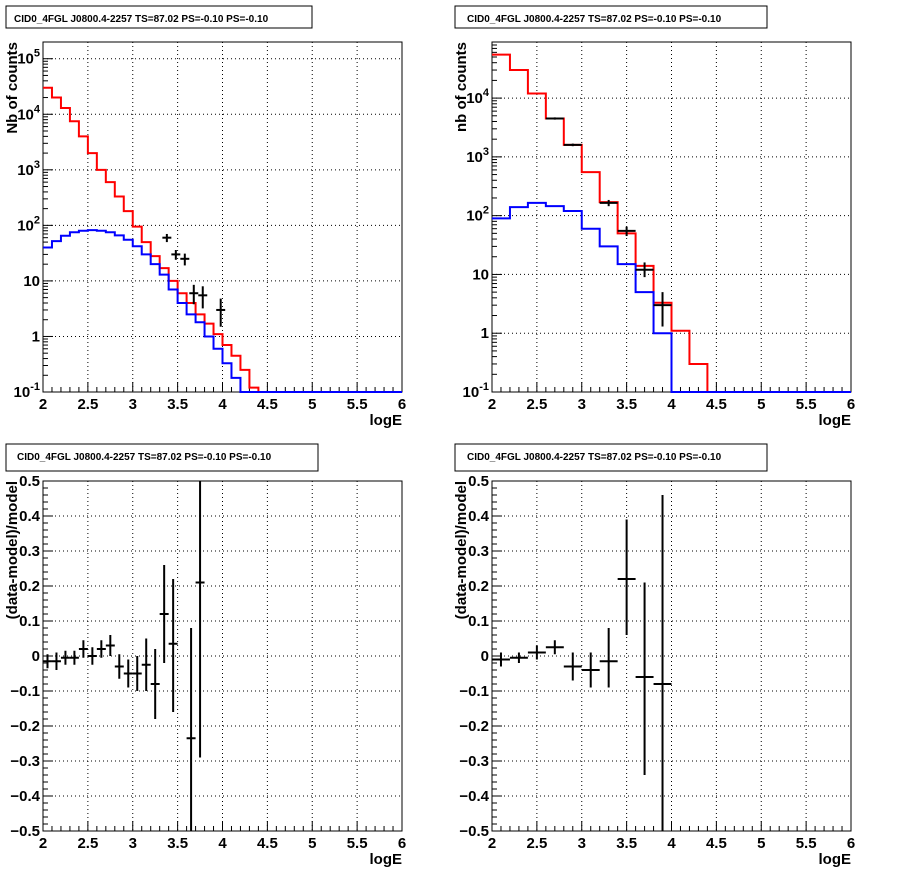 The image size is (898, 875). What do you see at coordinates (474, 726) in the screenshot?
I see `y-tick-label: −0.2` at bounding box center [474, 726].